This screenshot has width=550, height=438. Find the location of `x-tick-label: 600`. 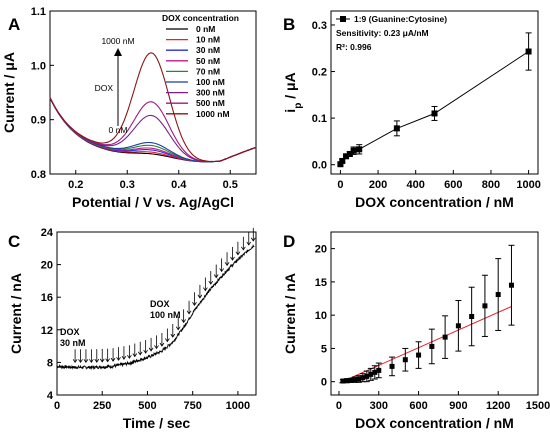

x-tick-label: 600 is located at coordinates (453, 185).